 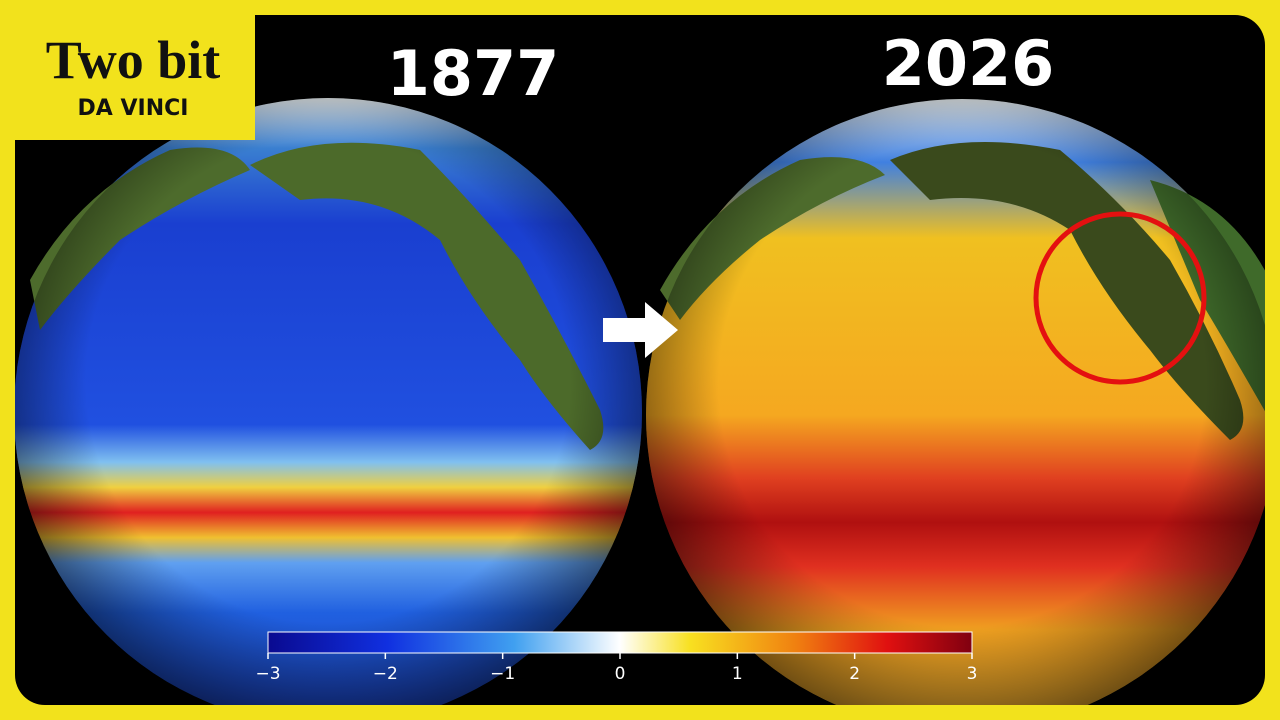 What do you see at coordinates (854, 674) in the screenshot?
I see `tick-label: 2` at bounding box center [854, 674].